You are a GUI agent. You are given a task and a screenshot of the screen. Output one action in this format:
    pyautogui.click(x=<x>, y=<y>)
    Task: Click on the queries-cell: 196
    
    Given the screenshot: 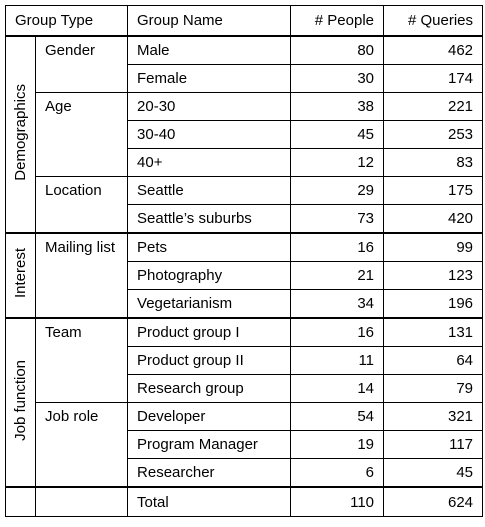 What is the action you would take?
    pyautogui.click(x=433, y=304)
    